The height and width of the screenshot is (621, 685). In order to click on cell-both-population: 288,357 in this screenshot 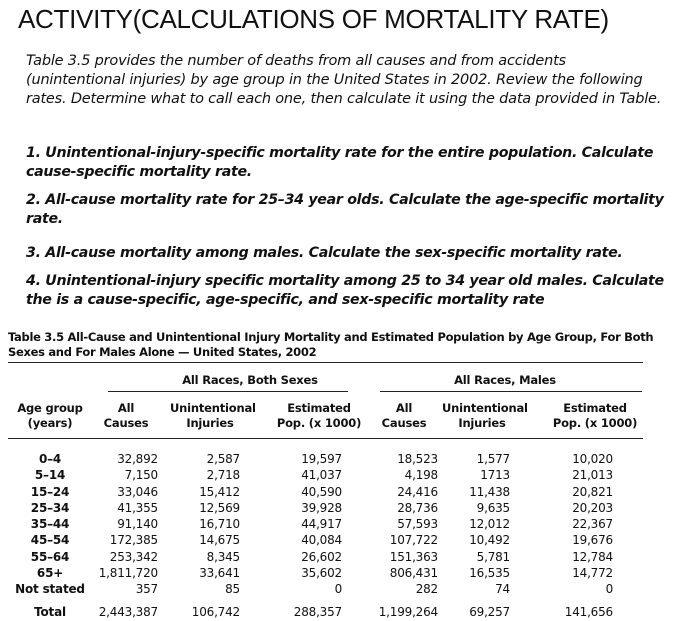, I will do `click(317, 611)`.